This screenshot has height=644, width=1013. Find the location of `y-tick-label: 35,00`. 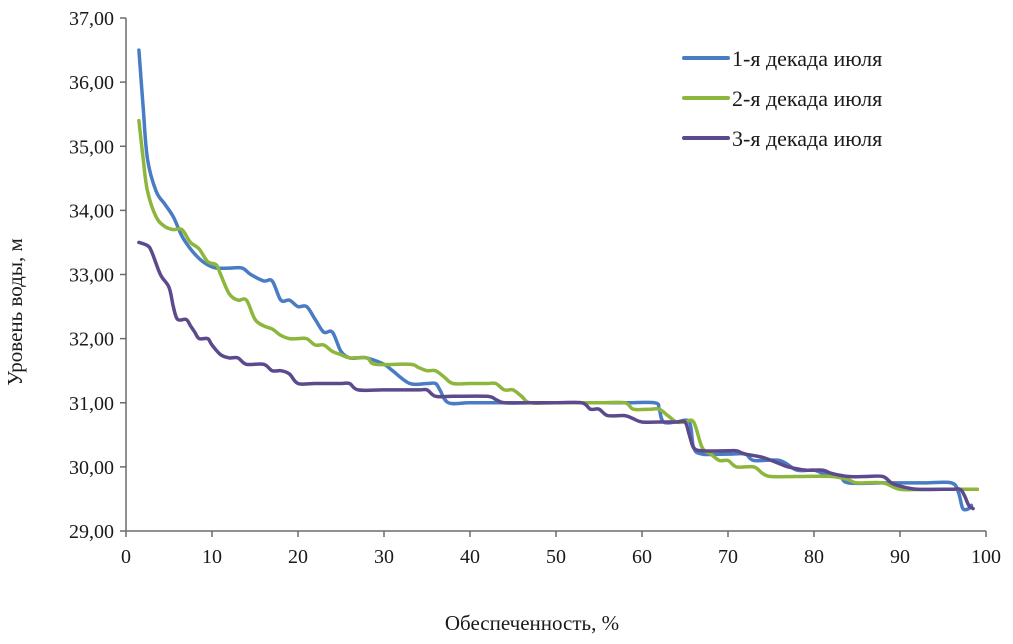

y-tick-label: 35,00 is located at coordinates (91, 147).